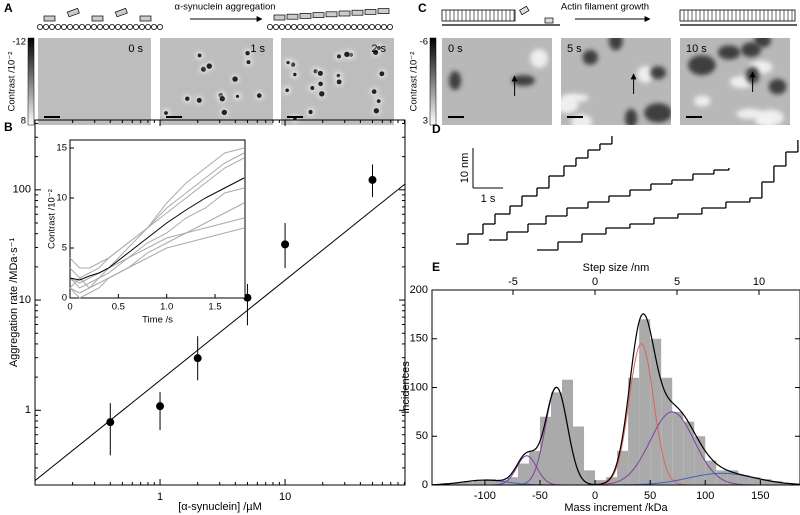  I want to click on scale-bar-y-label: 10 nm, so click(465, 168).